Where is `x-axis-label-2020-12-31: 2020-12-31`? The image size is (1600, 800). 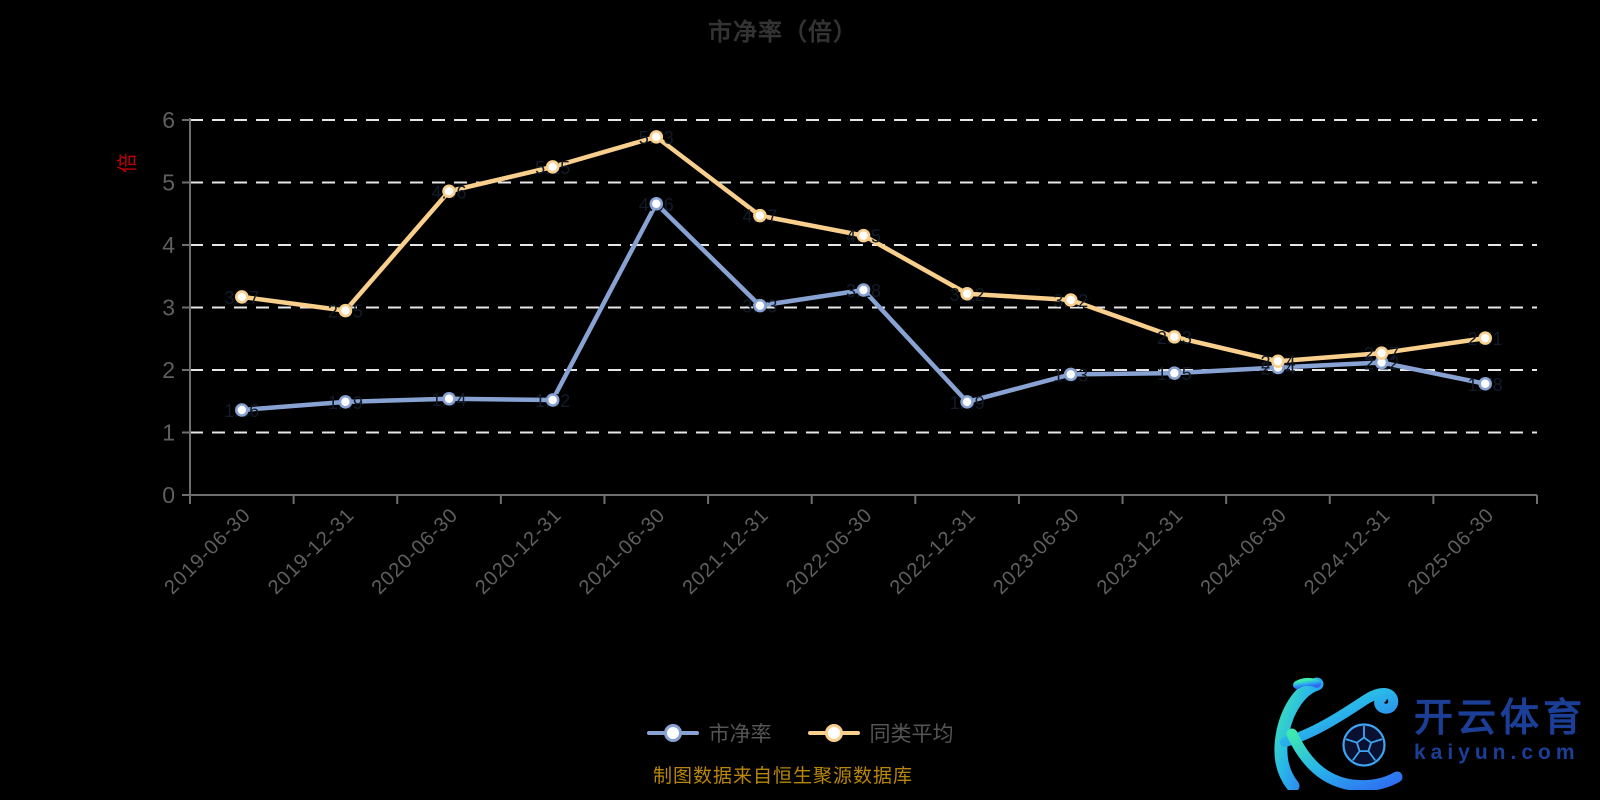
x-axis-label-2020-12-31: 2020-12-31 is located at coordinates (518, 551).